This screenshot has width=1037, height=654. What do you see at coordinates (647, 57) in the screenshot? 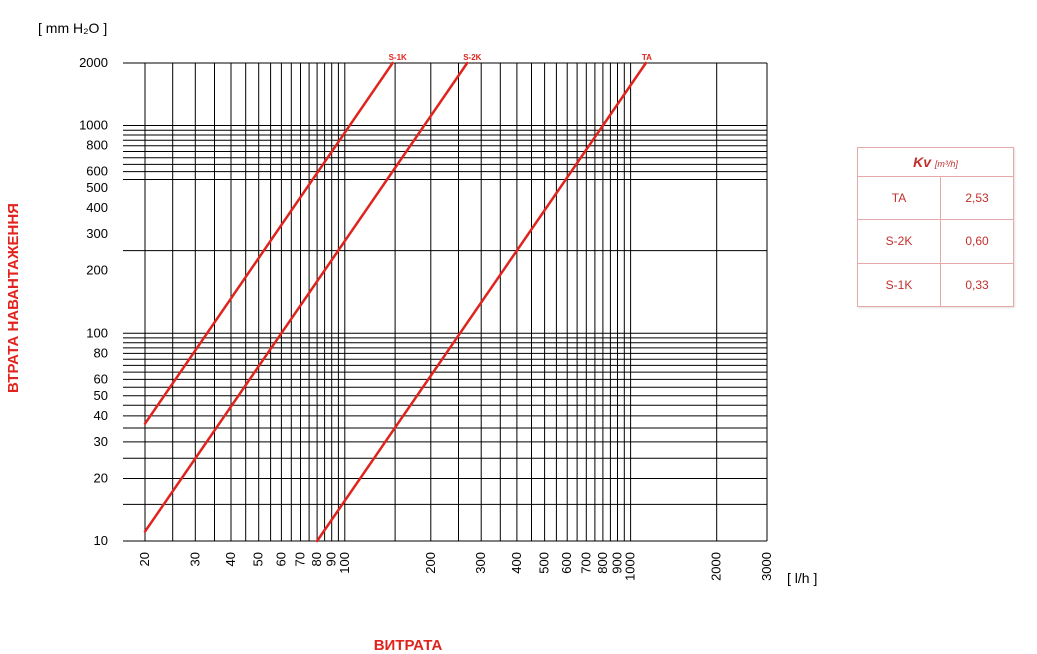
I see `series-label: TA` at bounding box center [647, 57].